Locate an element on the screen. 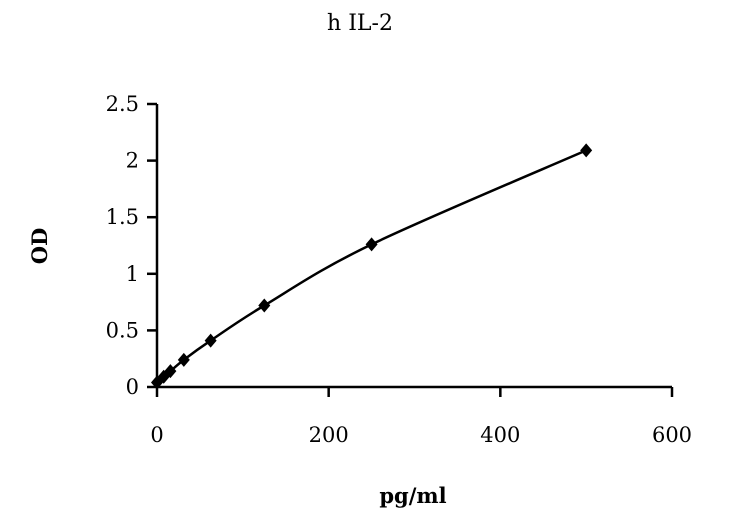 The height and width of the screenshot is (524, 747). x-tick-label: 200 is located at coordinates (329, 435).